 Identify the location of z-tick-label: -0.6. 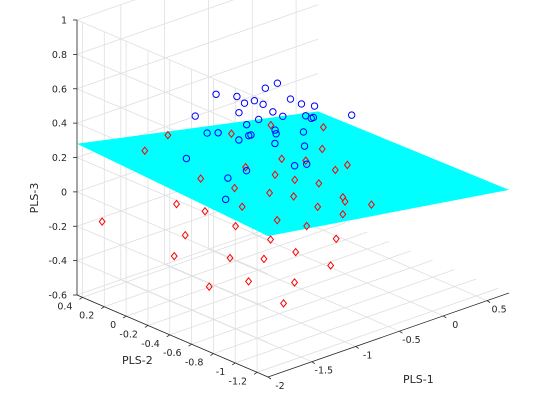
(57, 296).